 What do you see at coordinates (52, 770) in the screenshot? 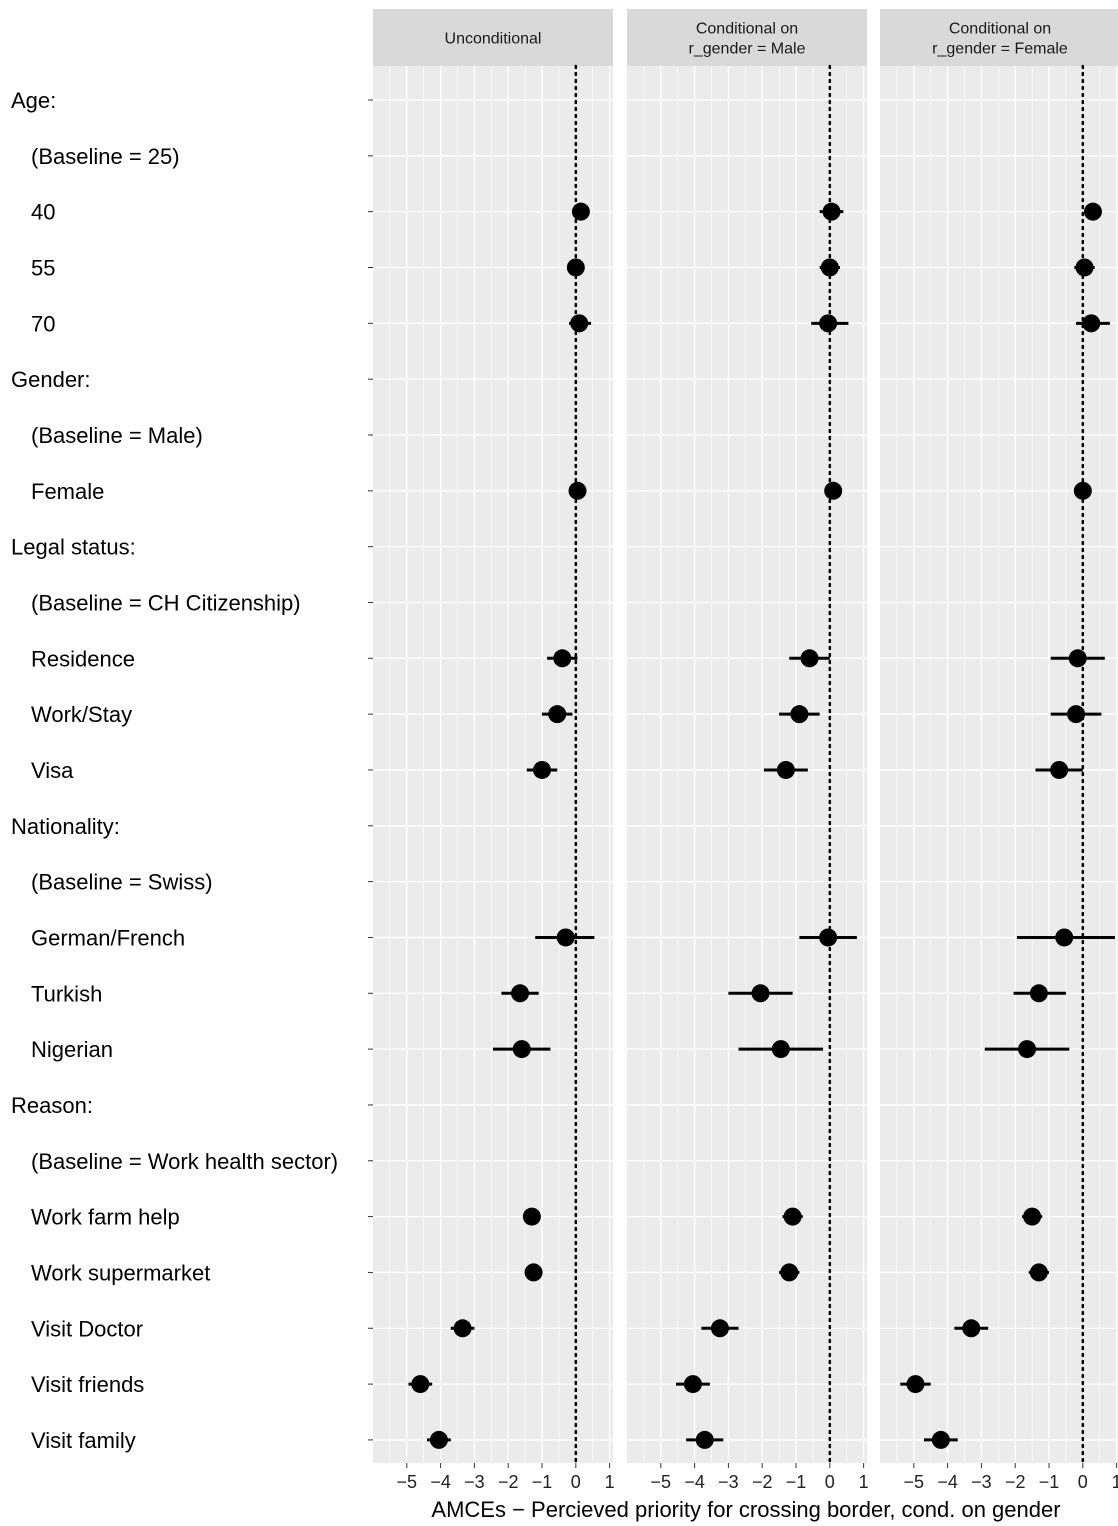
I see `level-label: Visa` at bounding box center [52, 770].